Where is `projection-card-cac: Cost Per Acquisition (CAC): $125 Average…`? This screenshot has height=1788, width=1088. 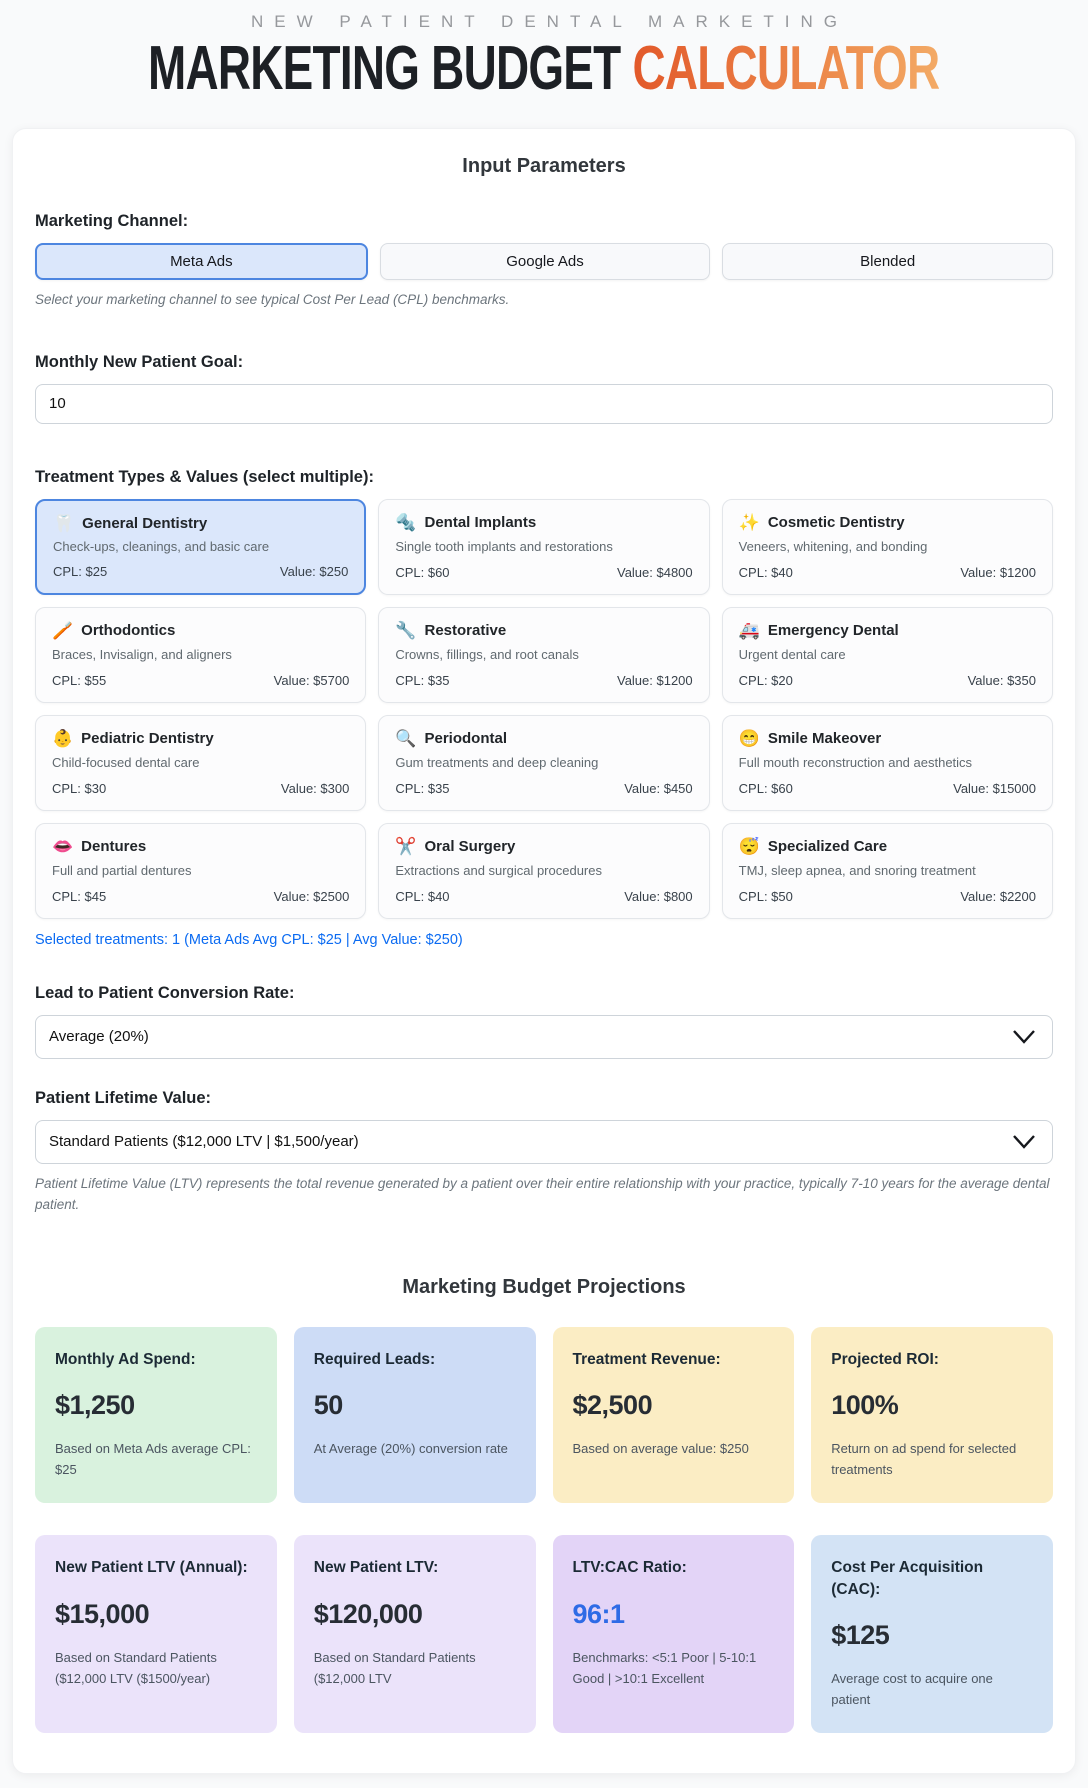 projection-card-cac: Cost Per Acquisition (CAC): $125 Average… is located at coordinates (932, 1634).